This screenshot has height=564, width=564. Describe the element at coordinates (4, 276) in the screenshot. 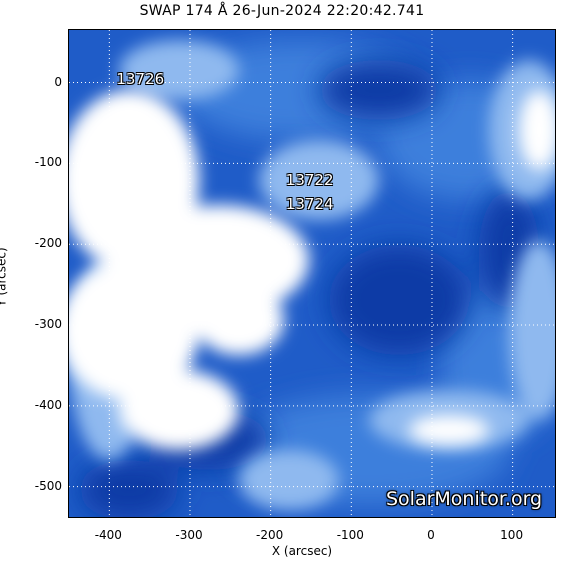

I see `y-axis-label: Y (arcsec)` at that location.